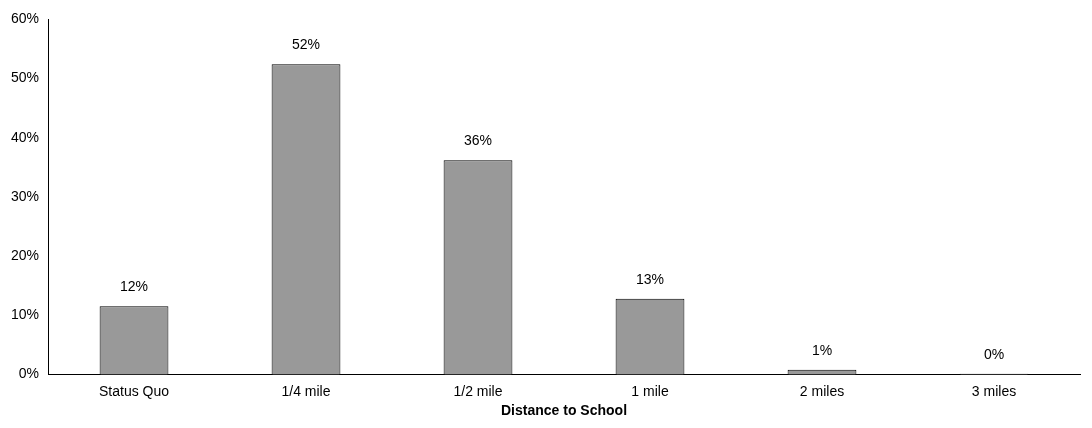  I want to click on x-tick-label: 2 miles, so click(822, 390).